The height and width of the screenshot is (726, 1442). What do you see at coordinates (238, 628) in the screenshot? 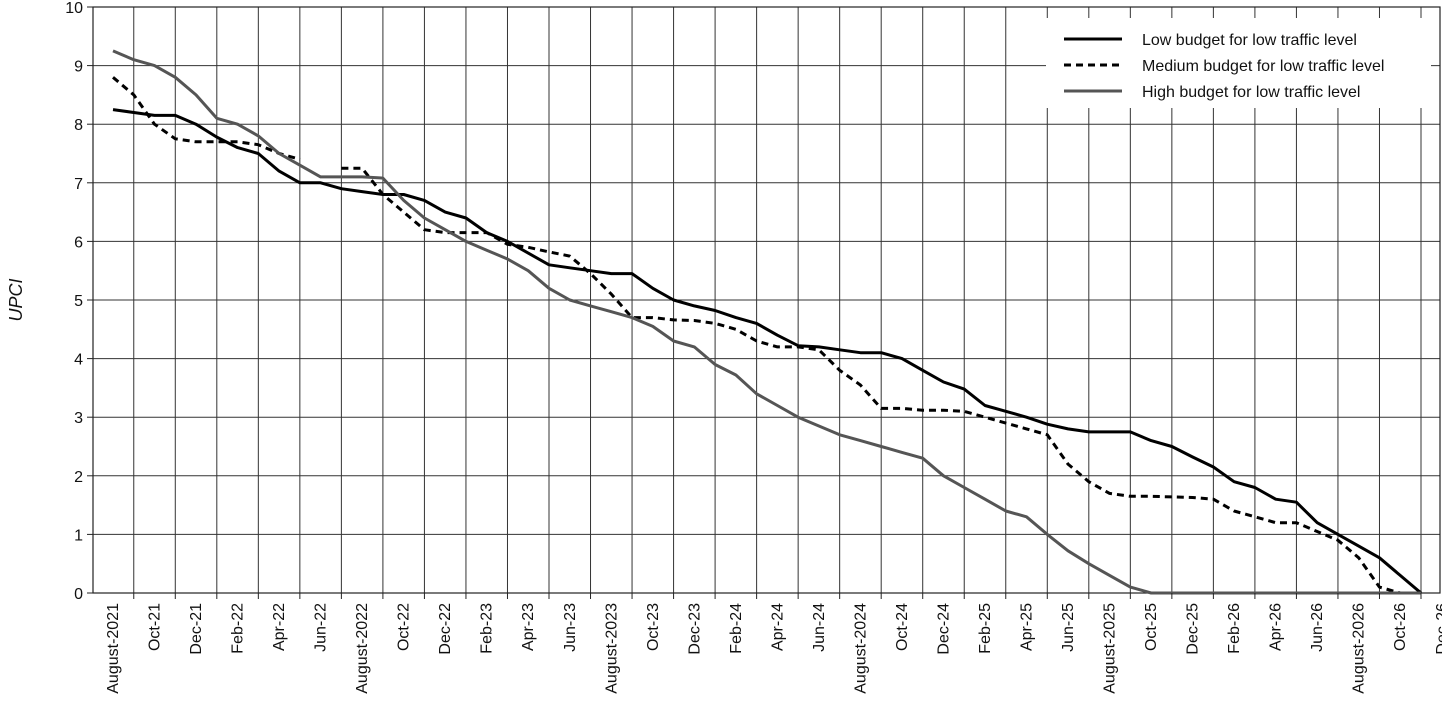
I see `x-tick-label: Feb-22` at bounding box center [238, 628].